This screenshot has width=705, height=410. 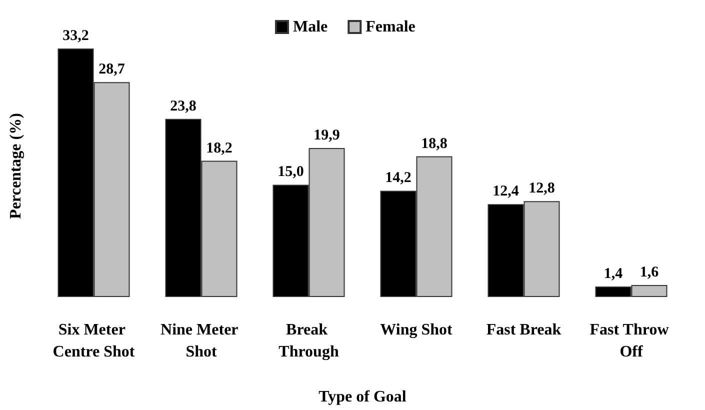 I want to click on data-label: 23,8, so click(x=183, y=106).